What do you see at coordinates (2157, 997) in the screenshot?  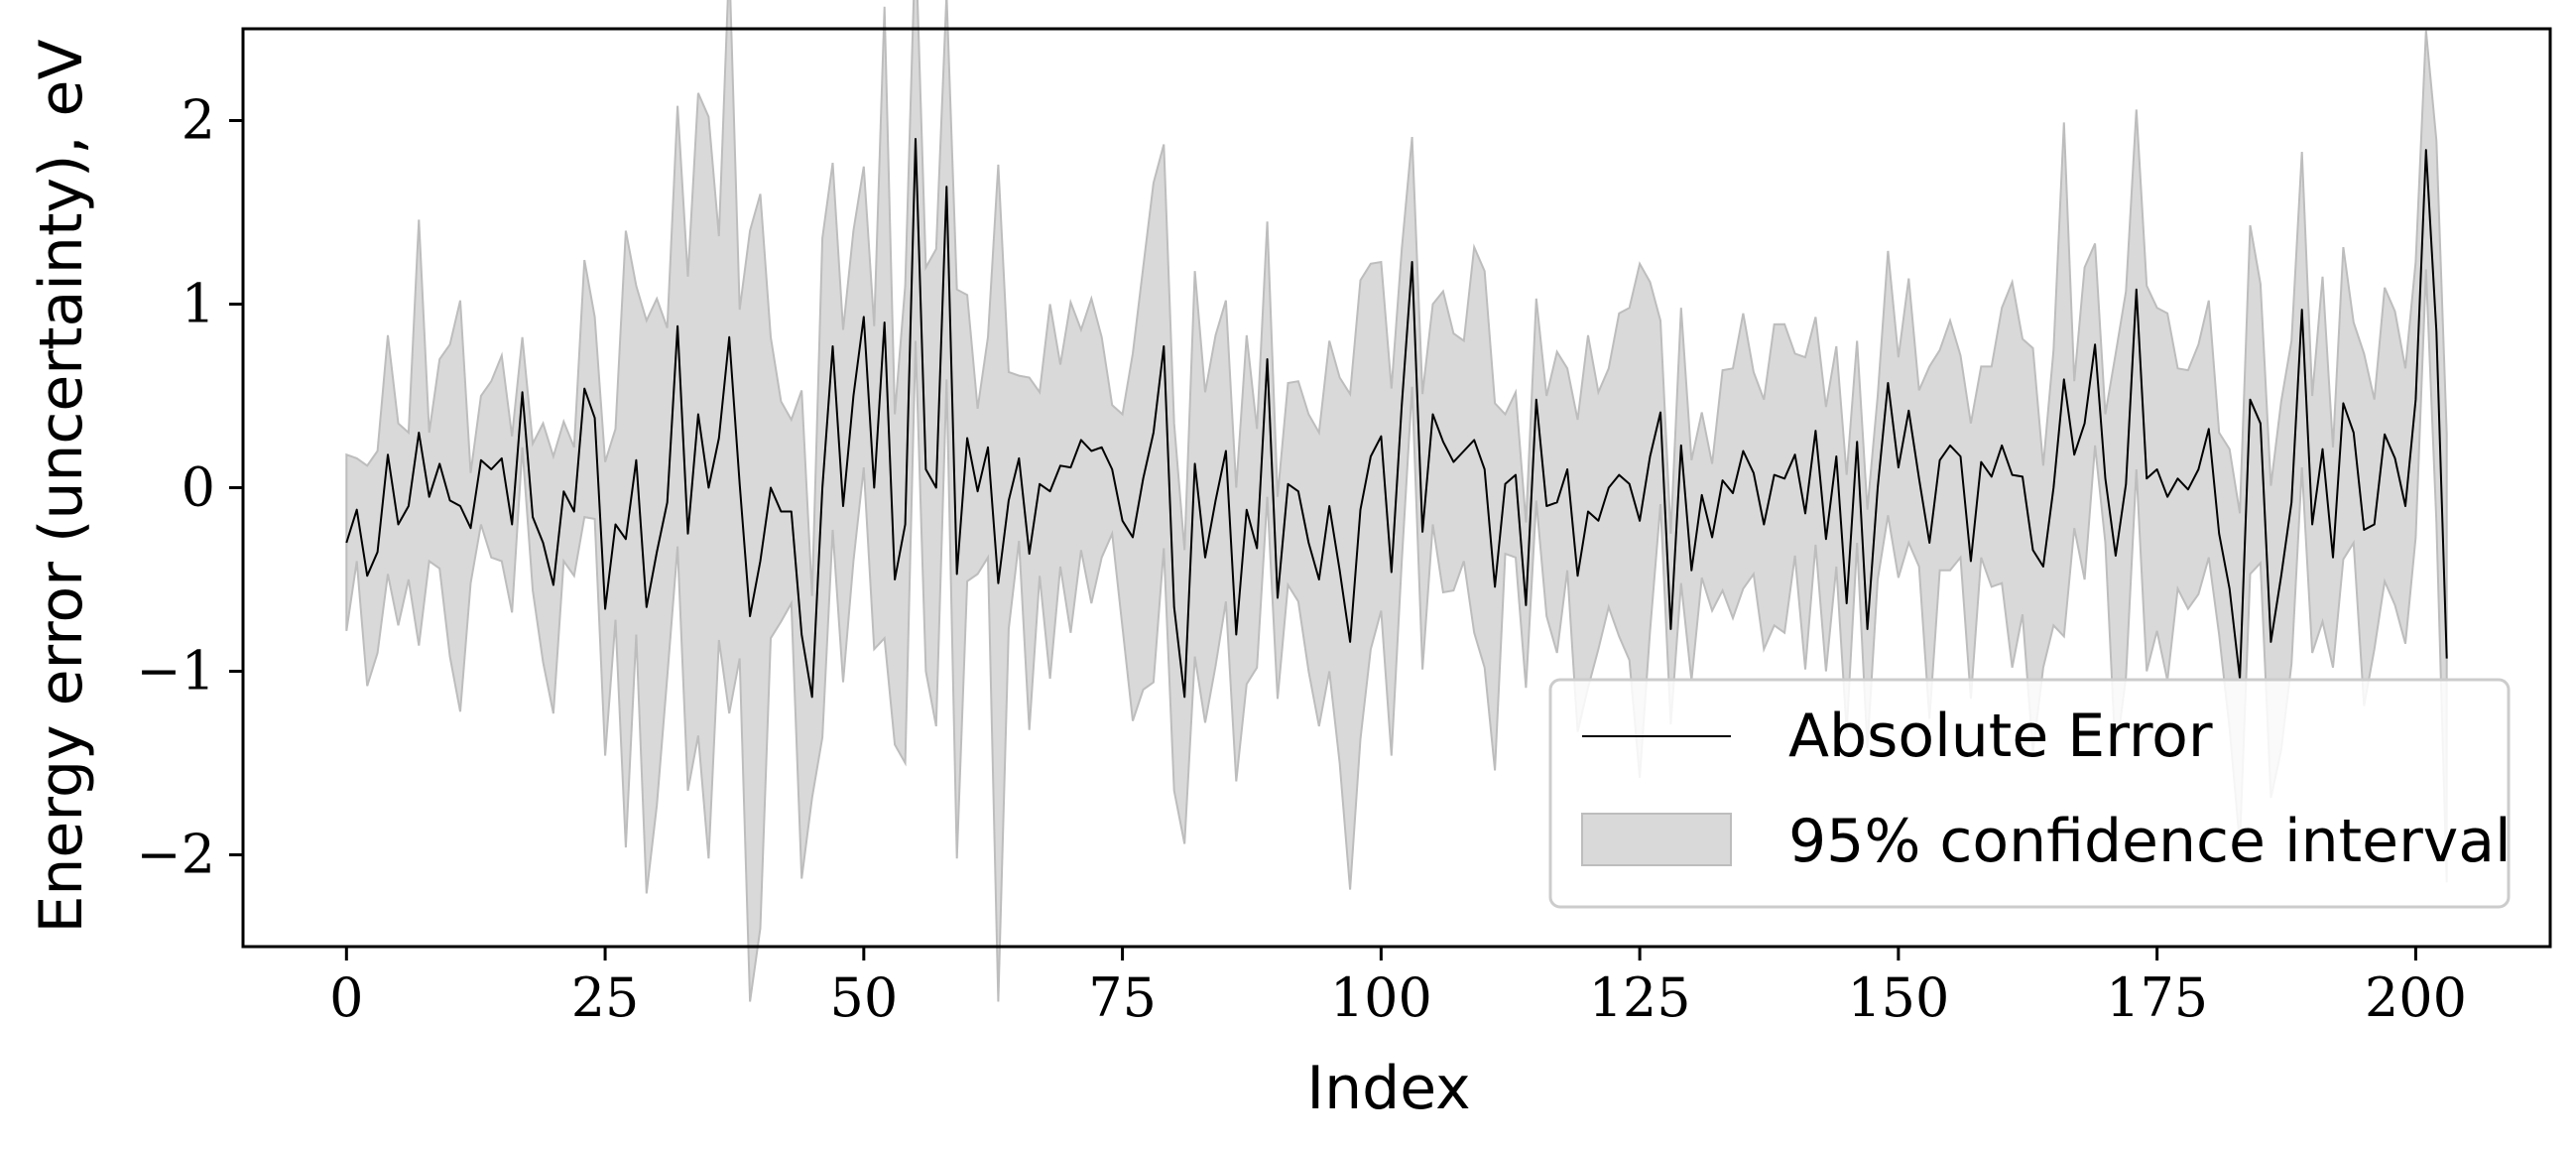 I see `x-tick-label: 175` at bounding box center [2157, 997].